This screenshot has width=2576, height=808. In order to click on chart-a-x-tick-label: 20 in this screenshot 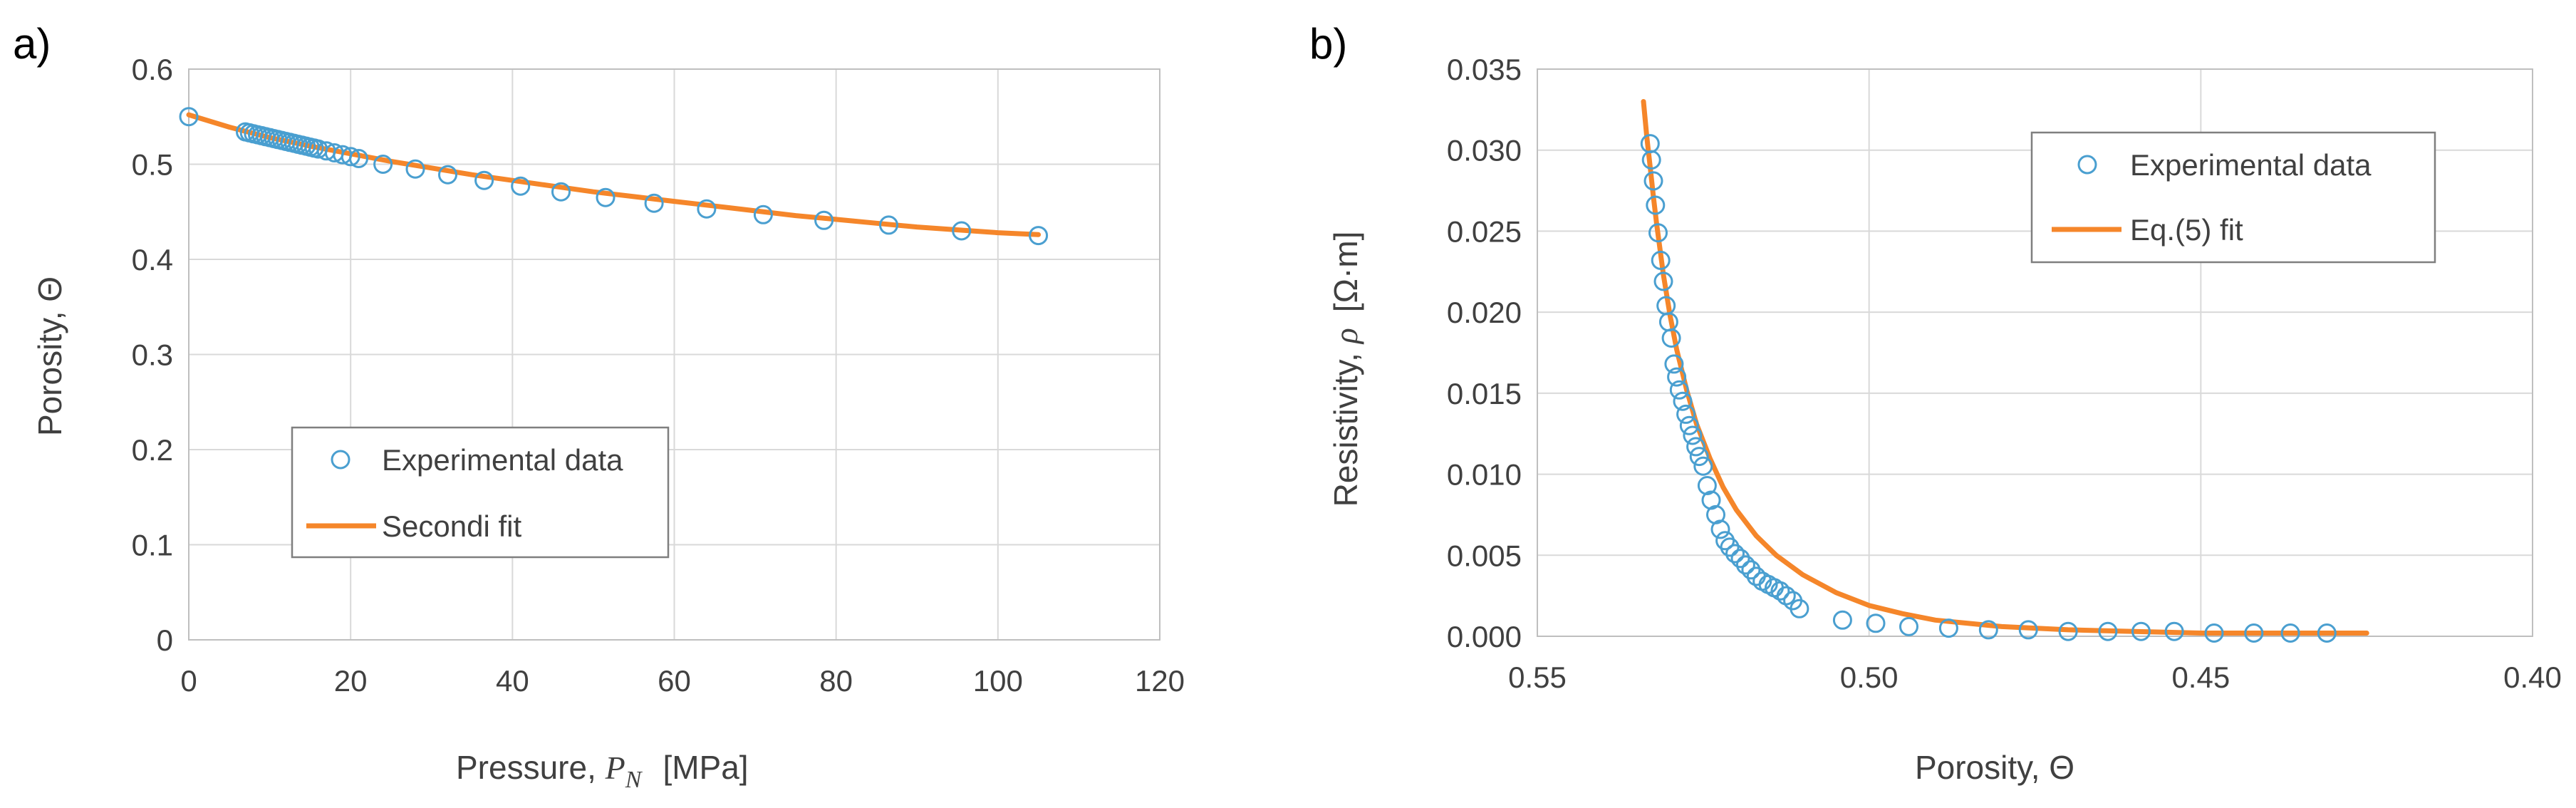, I will do `click(351, 681)`.